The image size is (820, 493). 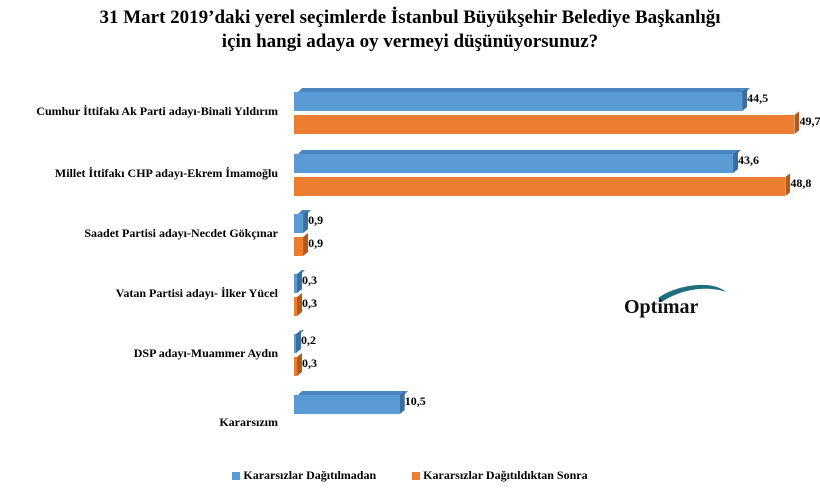 What do you see at coordinates (692, 293) in the screenshot?
I see `logo-swoosh-icon` at bounding box center [692, 293].